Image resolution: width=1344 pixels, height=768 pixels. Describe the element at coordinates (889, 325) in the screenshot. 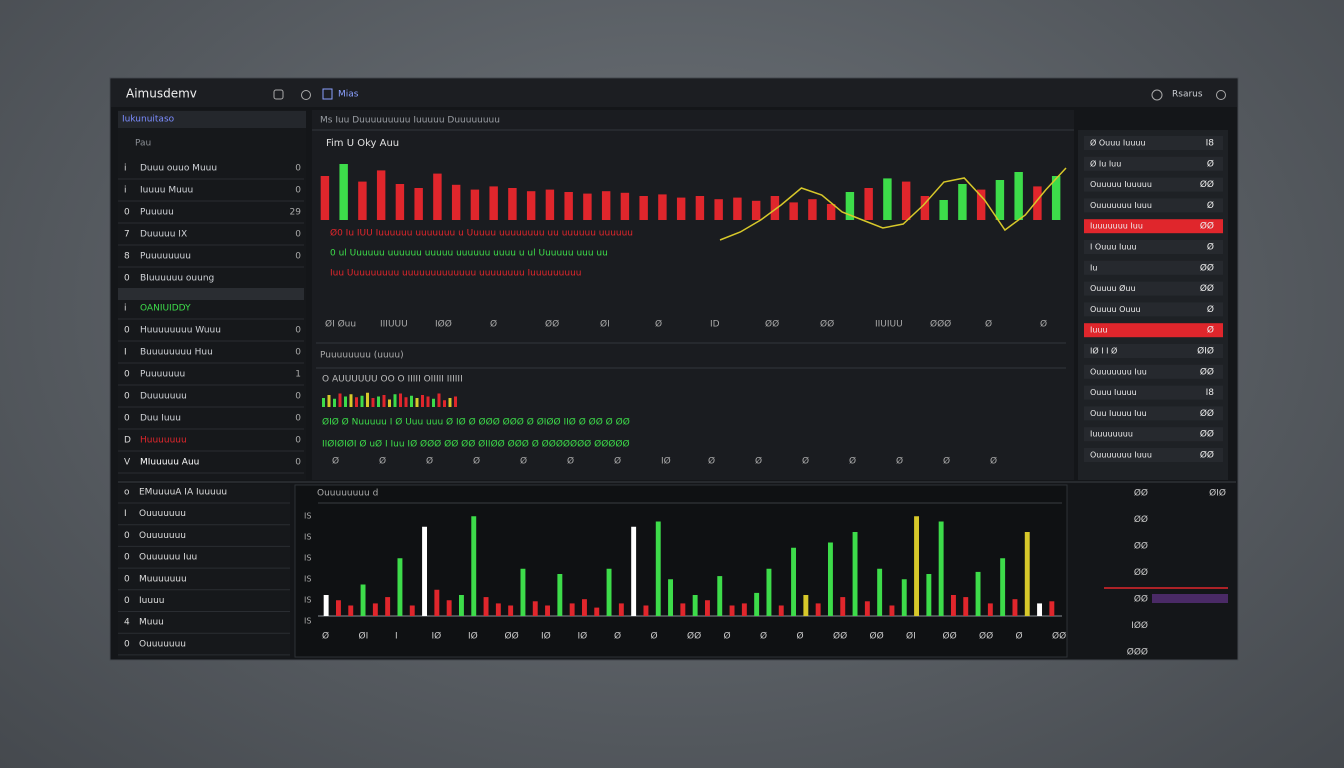

I see `axis-label: IIUIUU` at that location.